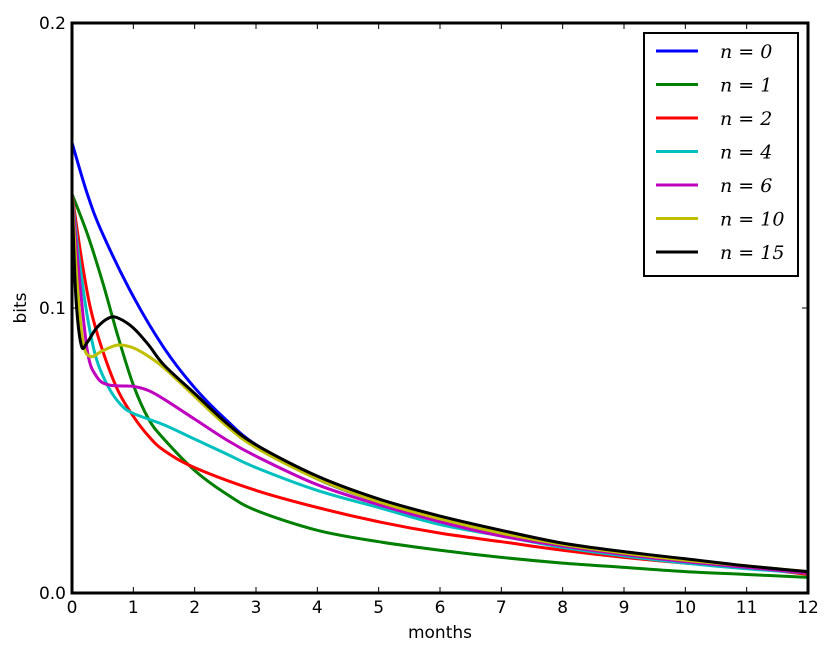 Image resolution: width=831 pixels, height=654 pixels. Describe the element at coordinates (440, 608) in the screenshot. I see `x-tick-label: 6` at that location.